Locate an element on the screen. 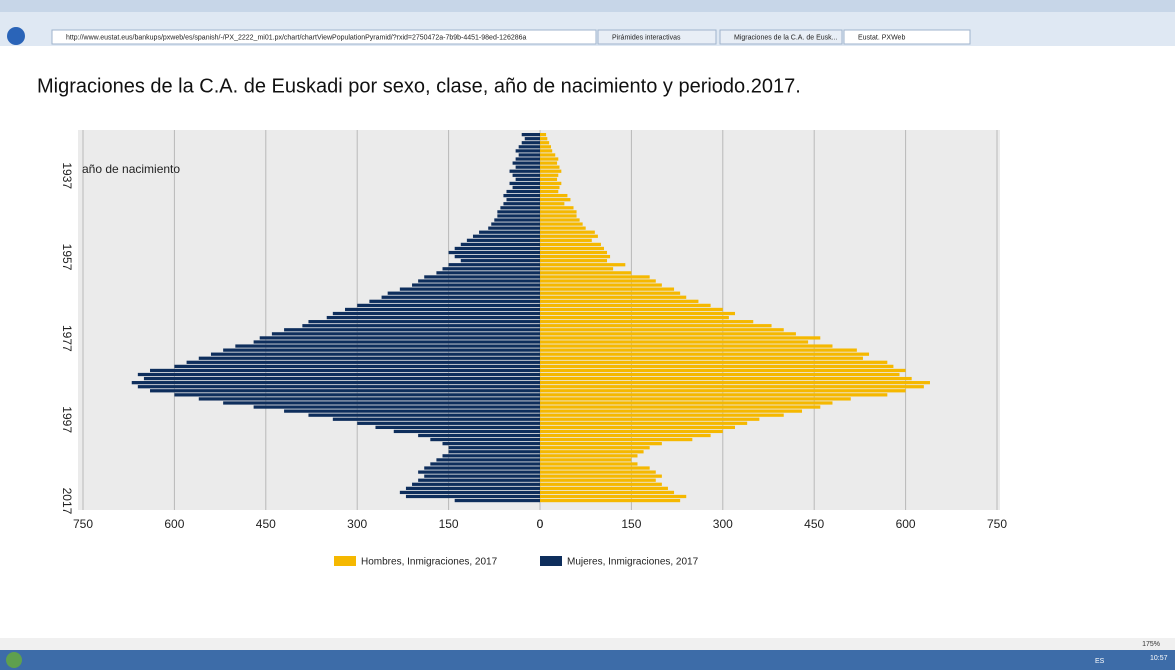  legend-label: Hombres, Inmigraciones, 2017 is located at coordinates (429, 562).